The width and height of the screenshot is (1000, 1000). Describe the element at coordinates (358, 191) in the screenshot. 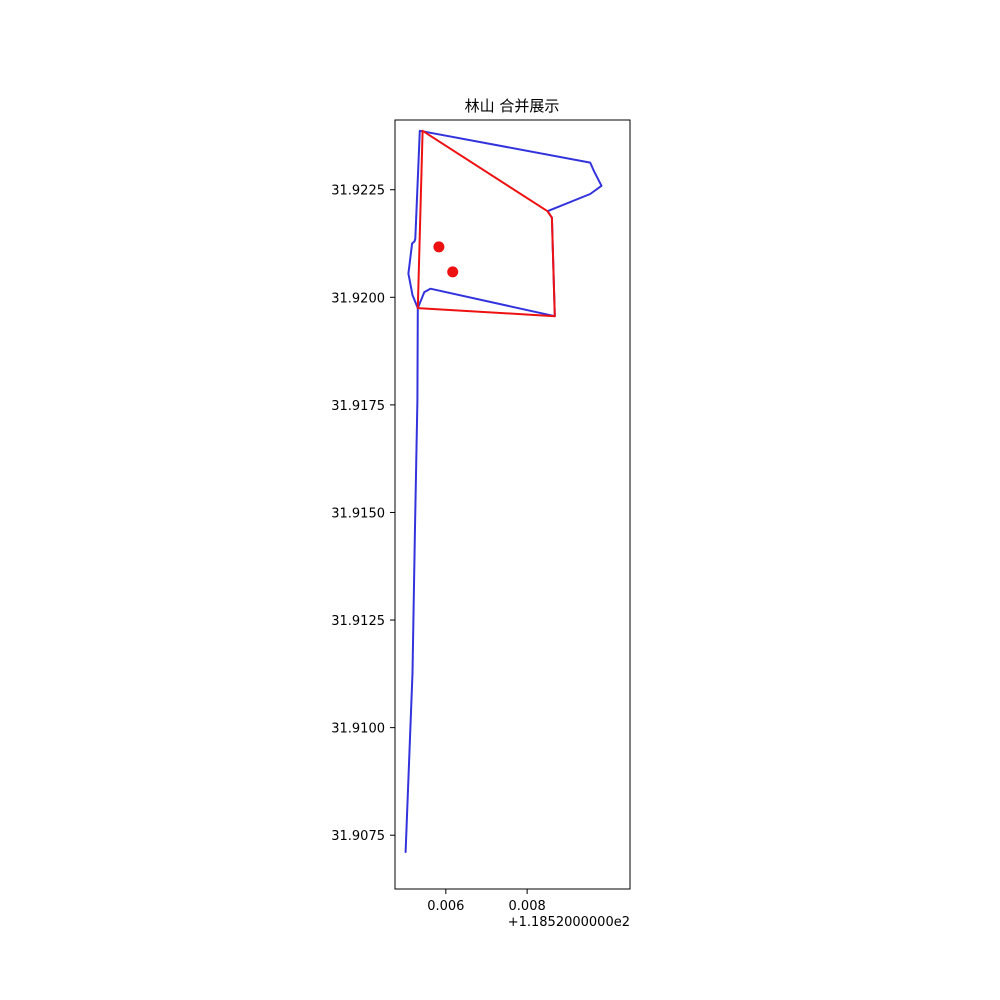

I see `y-tick-label: 31.9225` at that location.